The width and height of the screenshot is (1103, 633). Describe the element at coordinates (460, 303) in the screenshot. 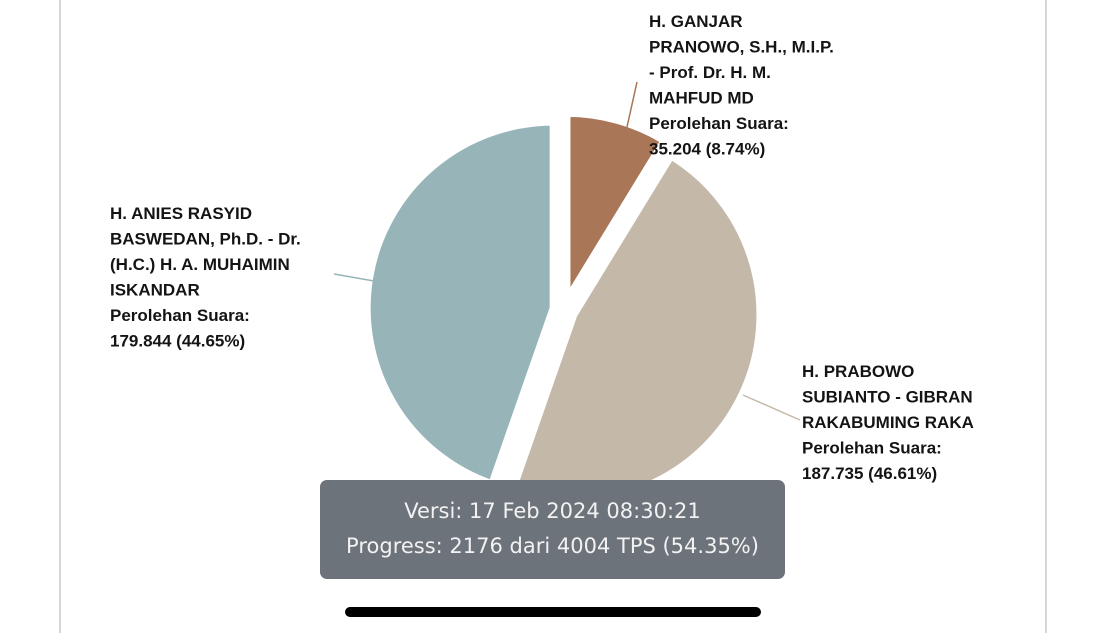

I see `pie-slice-anies` at that location.